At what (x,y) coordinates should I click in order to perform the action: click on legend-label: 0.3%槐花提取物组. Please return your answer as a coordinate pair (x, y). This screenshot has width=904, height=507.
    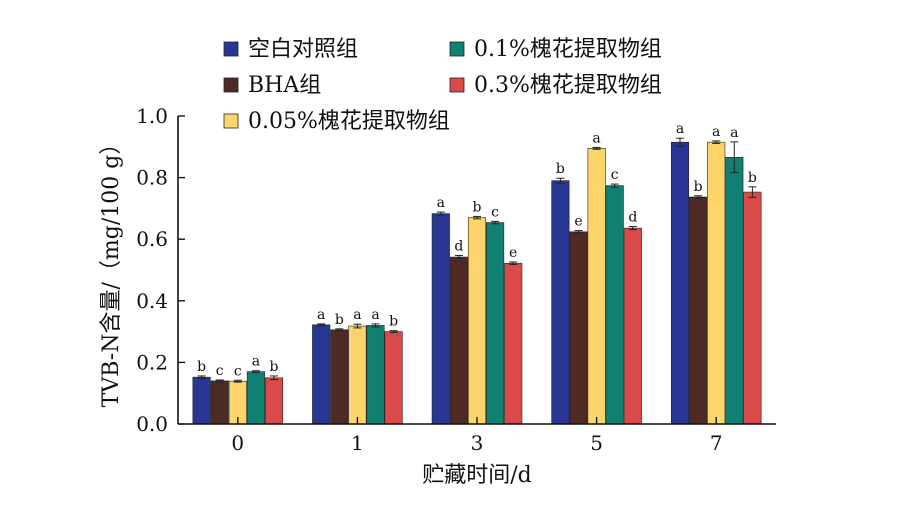
    Looking at the image, I should click on (568, 85).